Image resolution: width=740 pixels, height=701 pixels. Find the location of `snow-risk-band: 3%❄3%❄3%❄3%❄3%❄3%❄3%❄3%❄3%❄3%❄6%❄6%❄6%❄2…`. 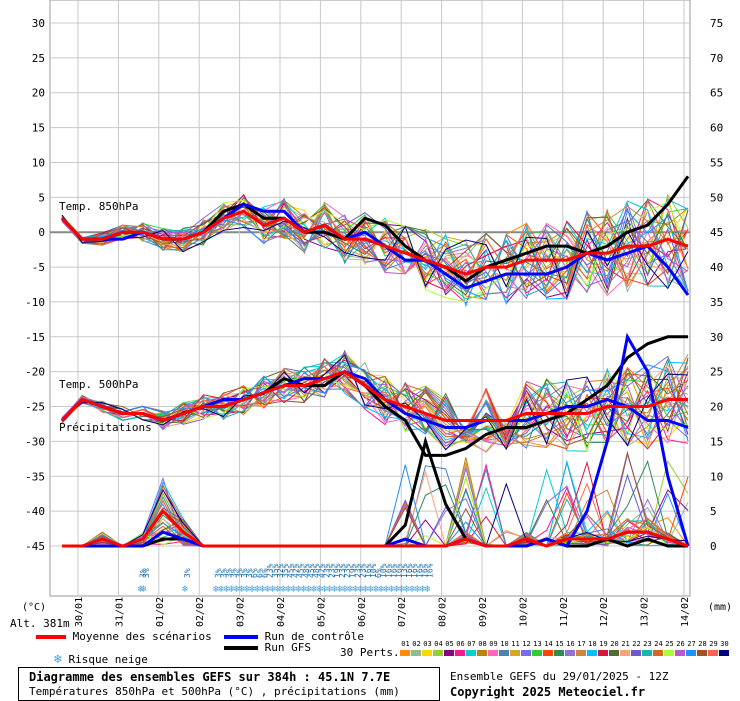

snow-risk-band: 3%❄3%❄3%❄3%❄3%❄3%❄3%❄3%❄3%❄3%❄6%❄6%❄6%❄2… is located at coordinates (285, 579).